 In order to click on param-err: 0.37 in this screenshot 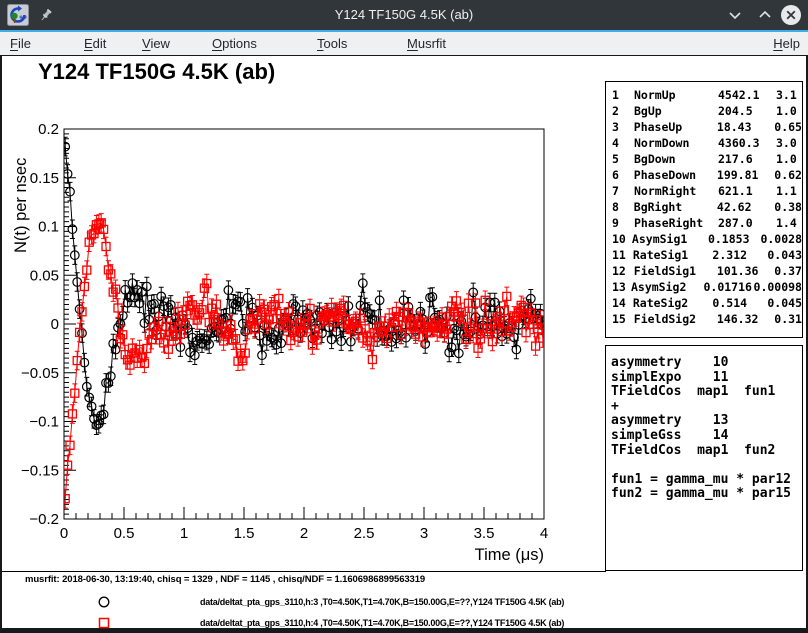, I will do `click(788, 271)`.